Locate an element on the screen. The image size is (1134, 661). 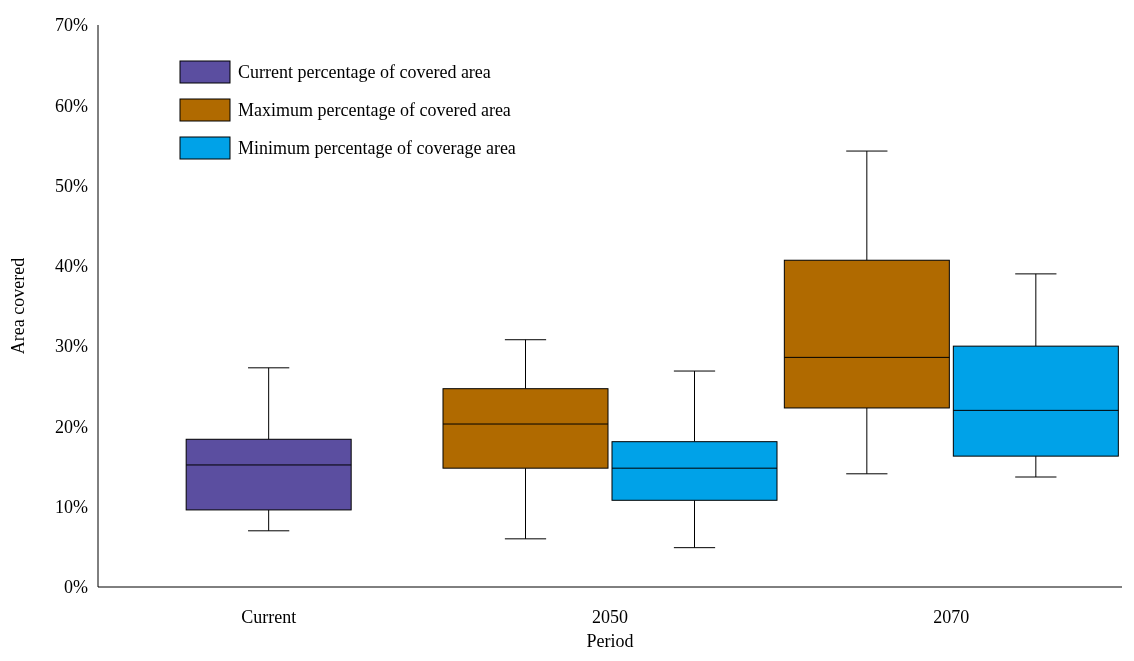
y-tick-label: 30% is located at coordinates (71, 346).